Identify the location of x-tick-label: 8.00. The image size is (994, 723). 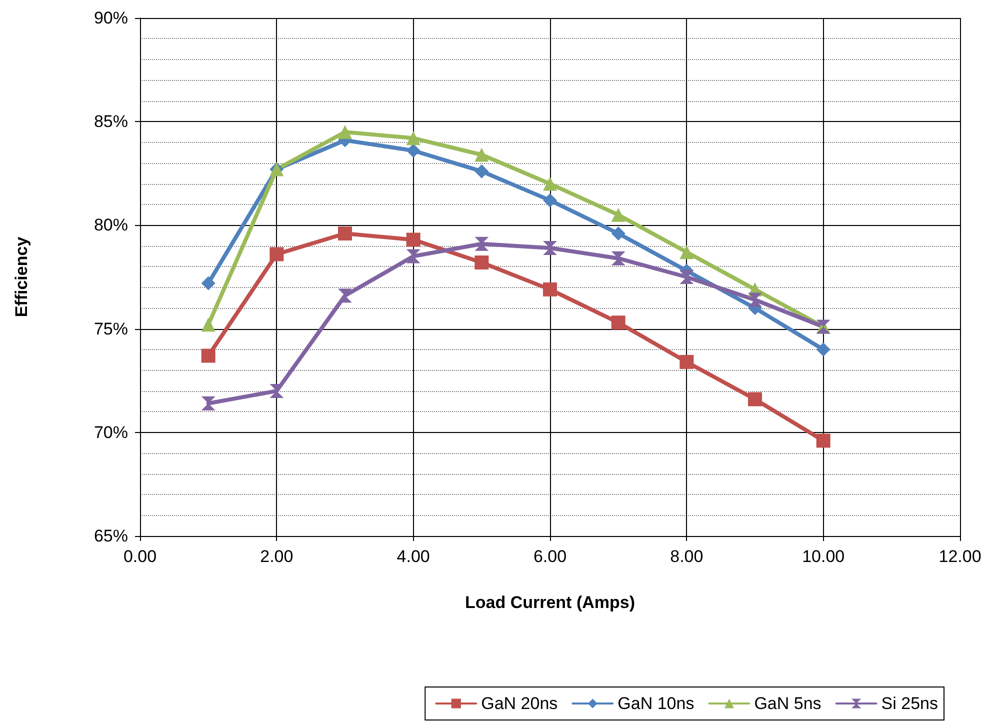
(687, 556).